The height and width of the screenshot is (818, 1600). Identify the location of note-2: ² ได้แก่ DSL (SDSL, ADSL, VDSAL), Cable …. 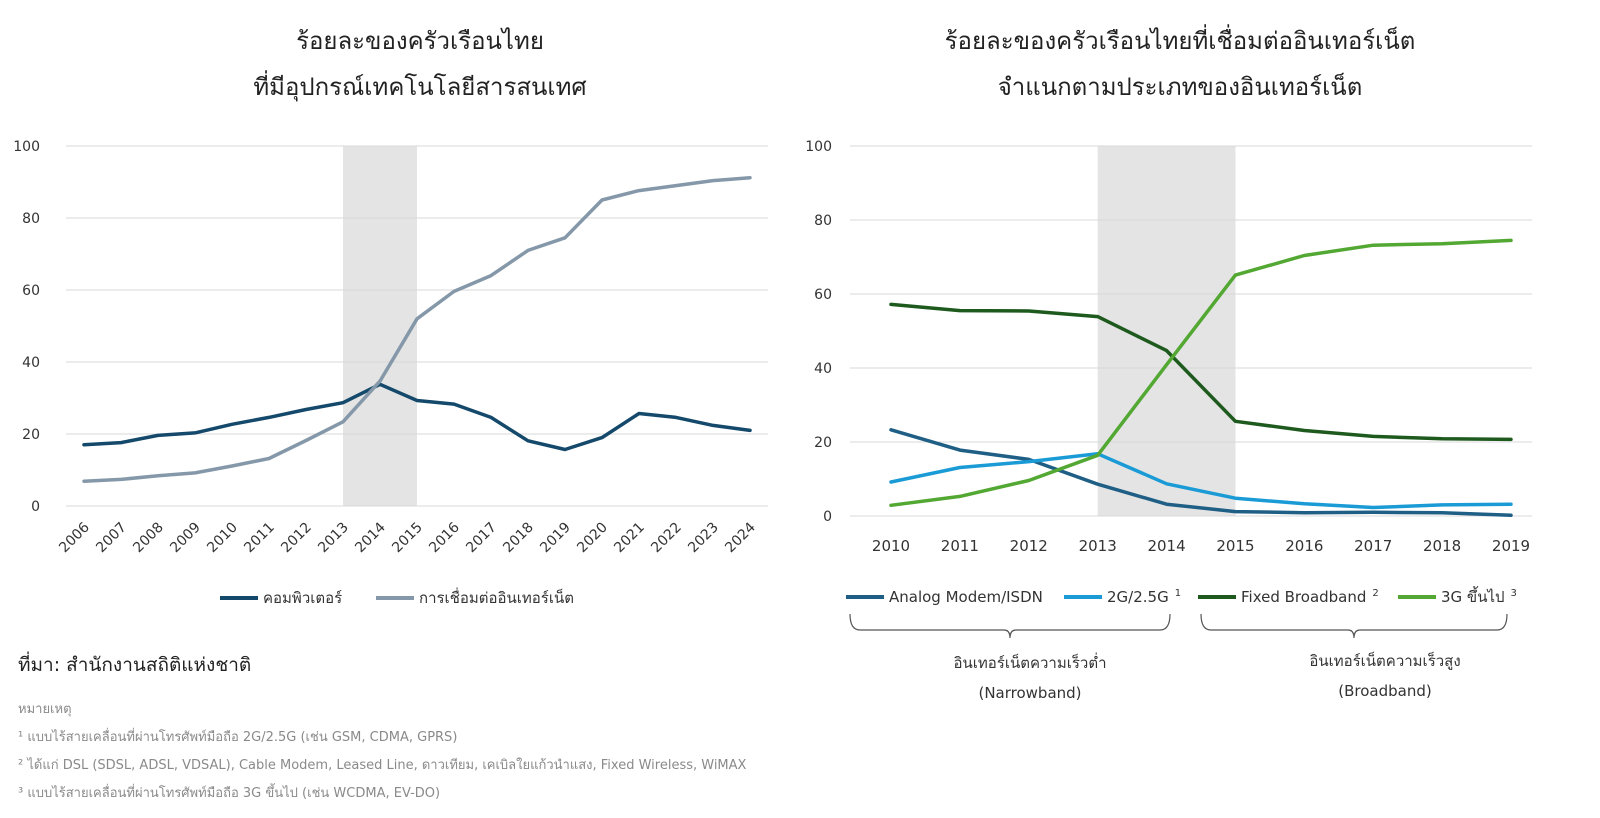
(382, 765).